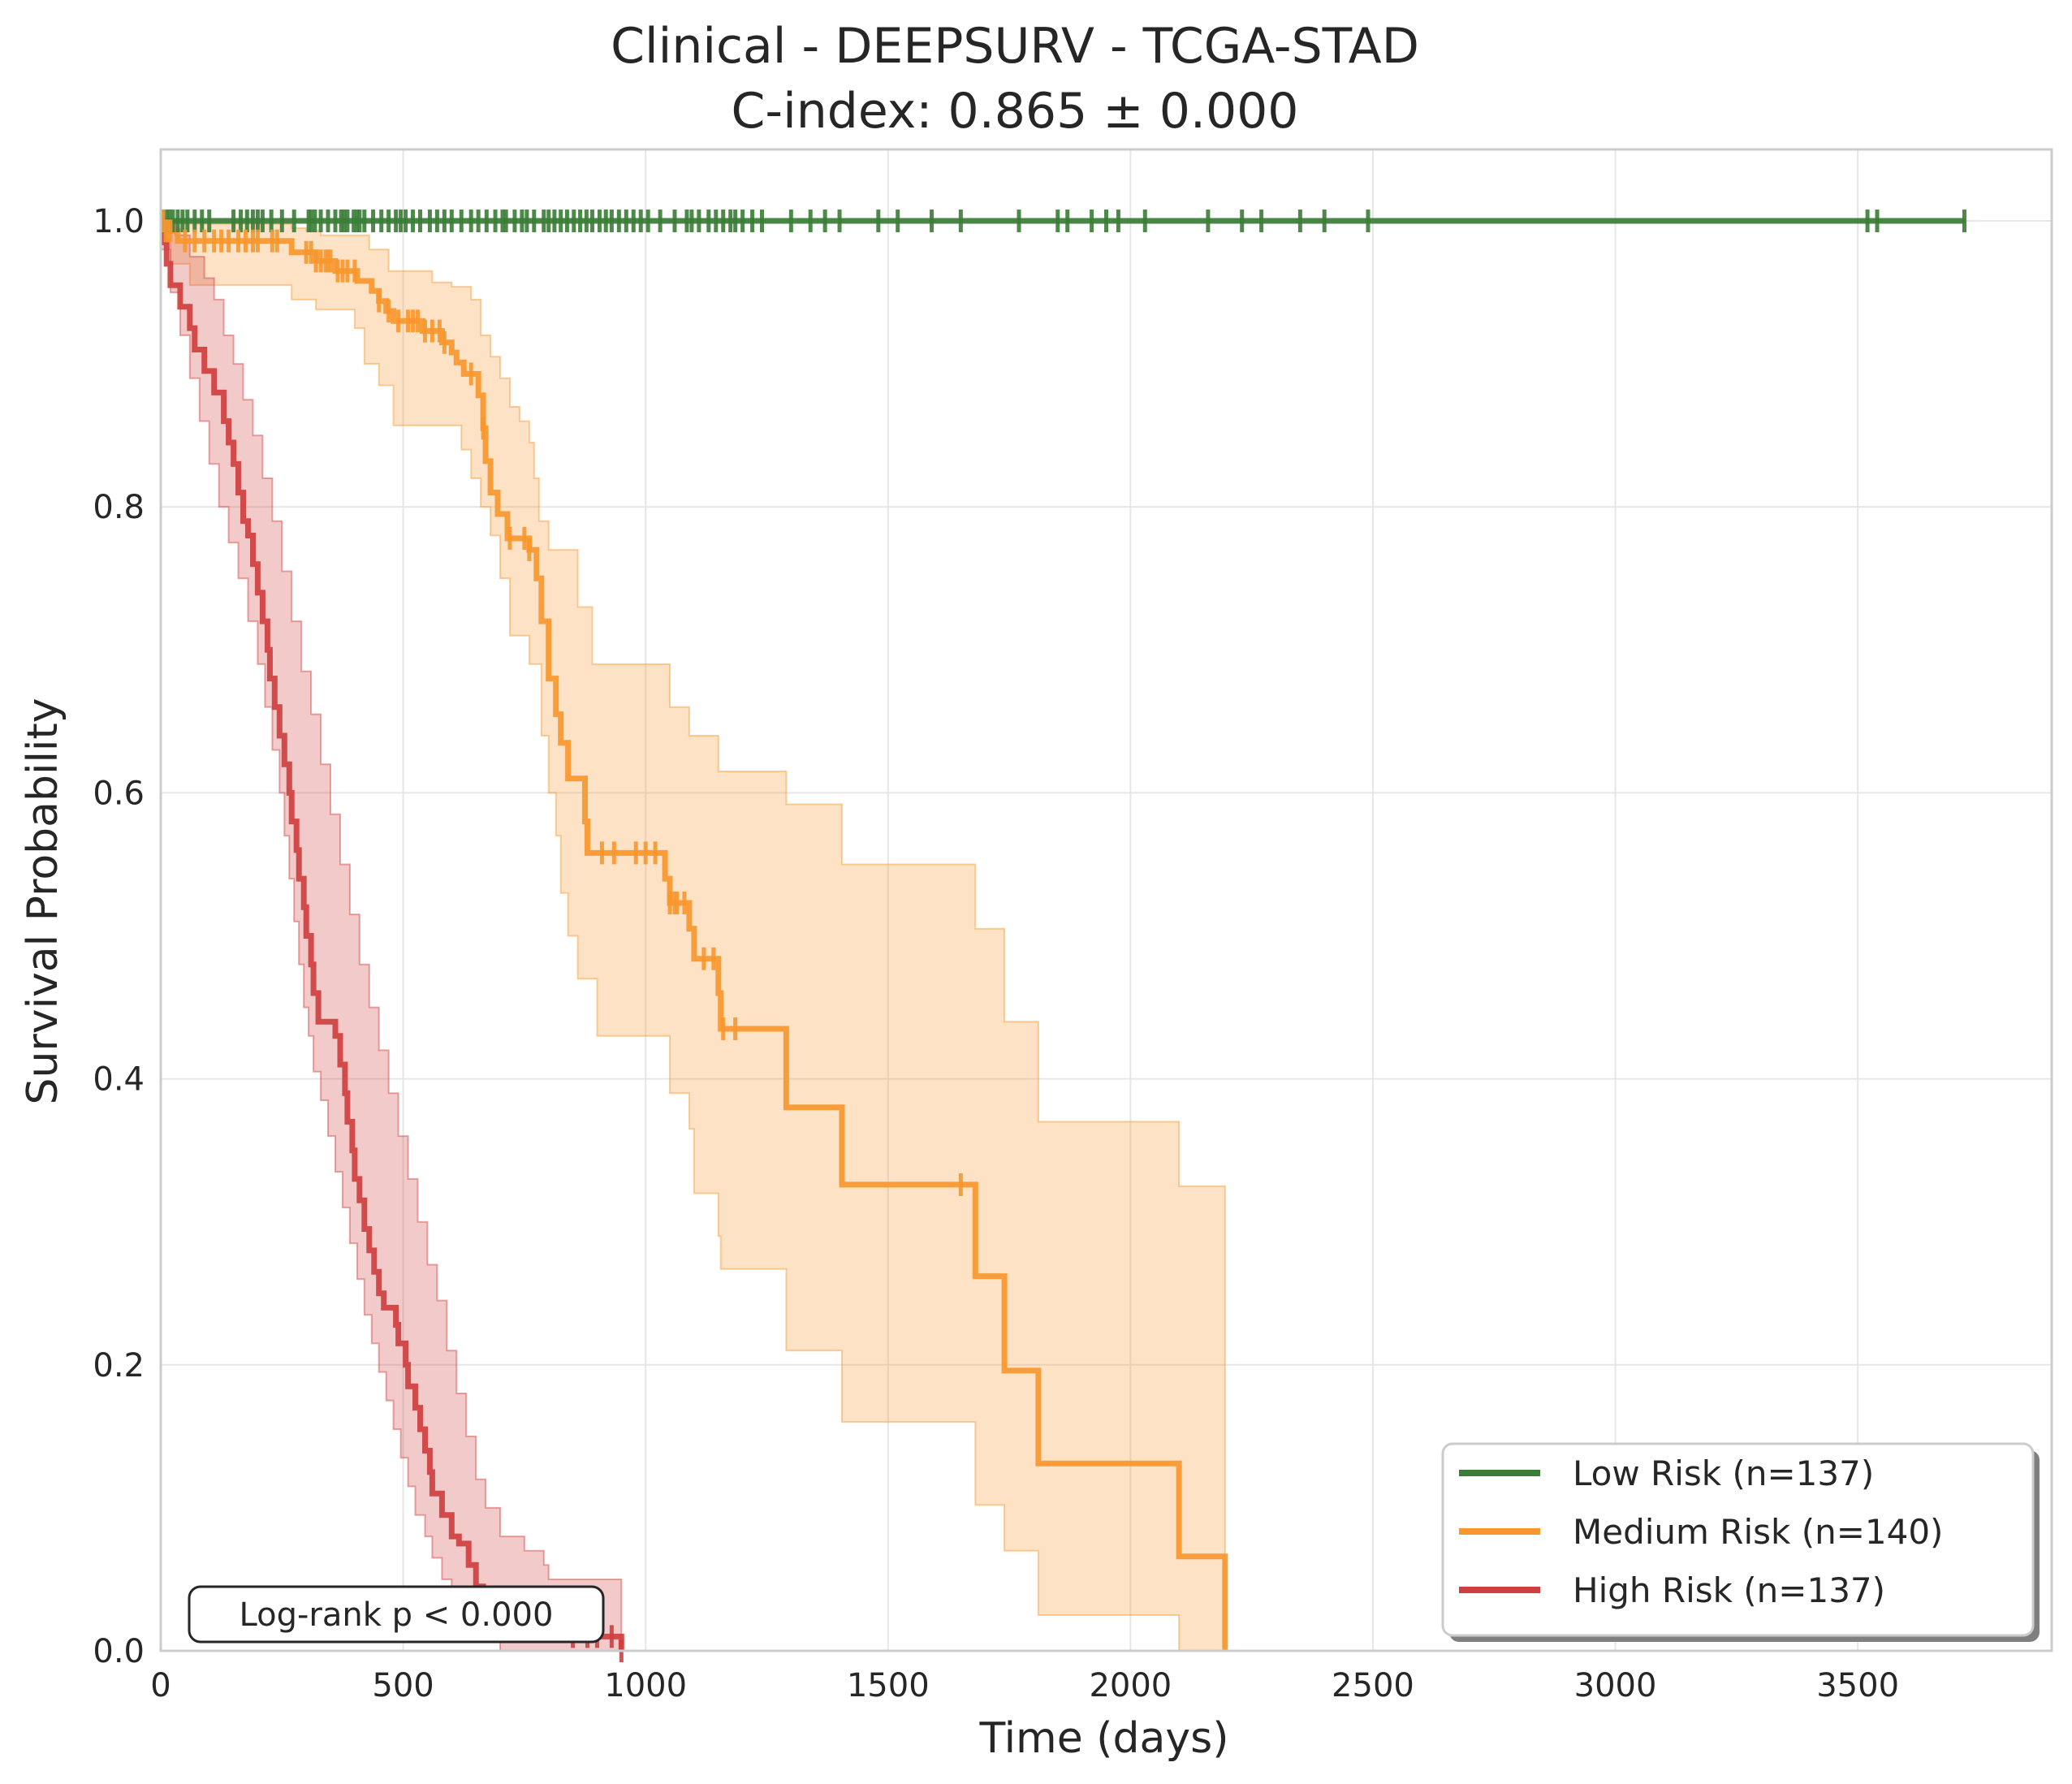  Describe the element at coordinates (160, 1685) in the screenshot. I see `x-tick-label: 0` at that location.